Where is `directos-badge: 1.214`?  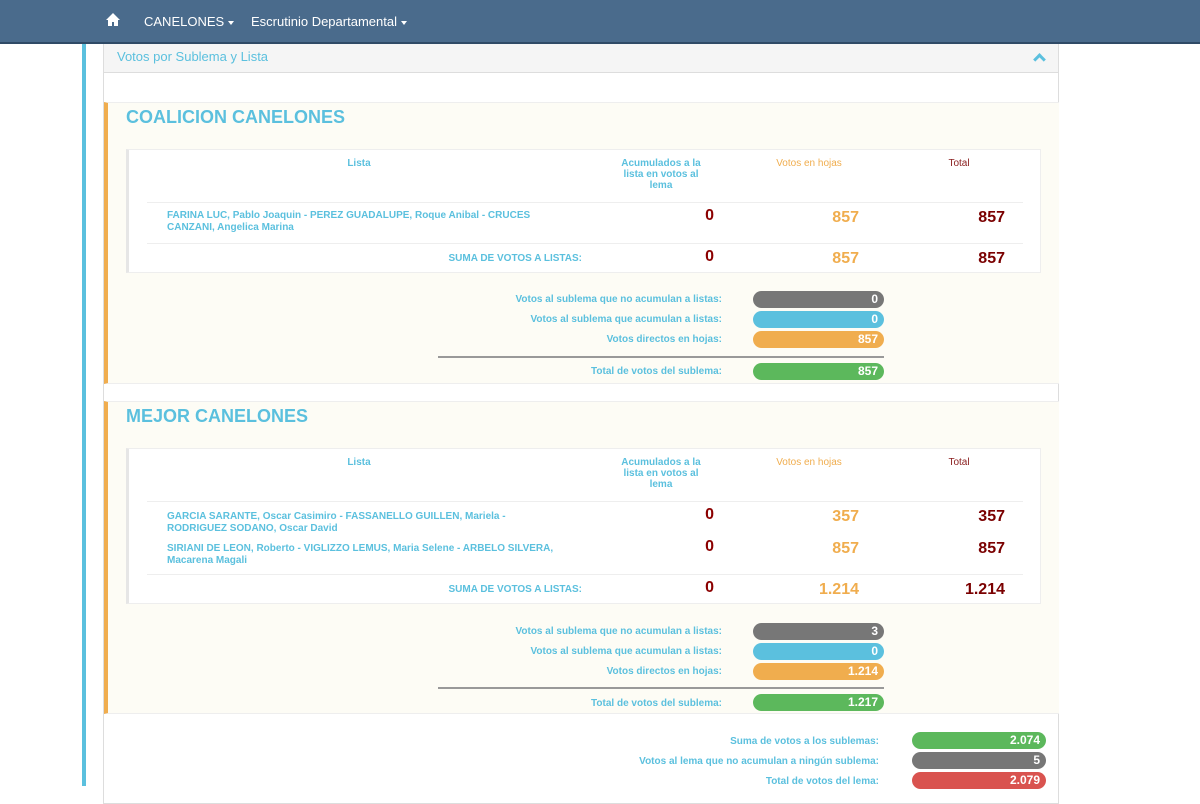 directos-badge: 1.214 is located at coordinates (818, 671).